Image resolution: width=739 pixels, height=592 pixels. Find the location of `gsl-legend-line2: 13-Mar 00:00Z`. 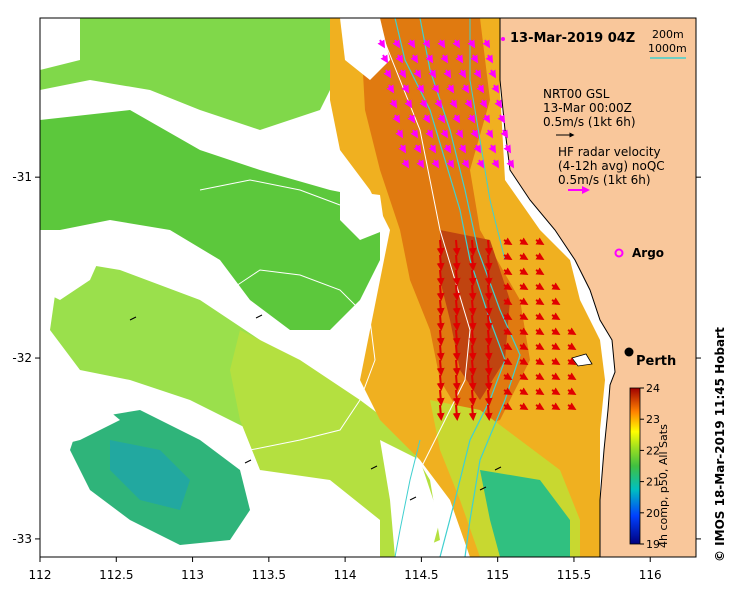

gsl-legend-line2: 13-Mar 00:00Z is located at coordinates (587, 108).